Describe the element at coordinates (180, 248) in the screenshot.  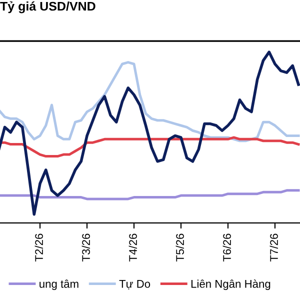
I see `x-tick-label: T5/26` at that location.